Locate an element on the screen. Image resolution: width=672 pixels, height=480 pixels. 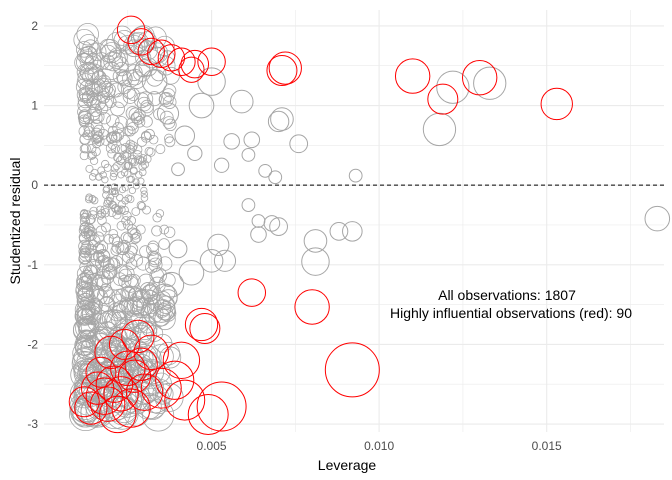
y-tick-label: 0 is located at coordinates (34, 185).